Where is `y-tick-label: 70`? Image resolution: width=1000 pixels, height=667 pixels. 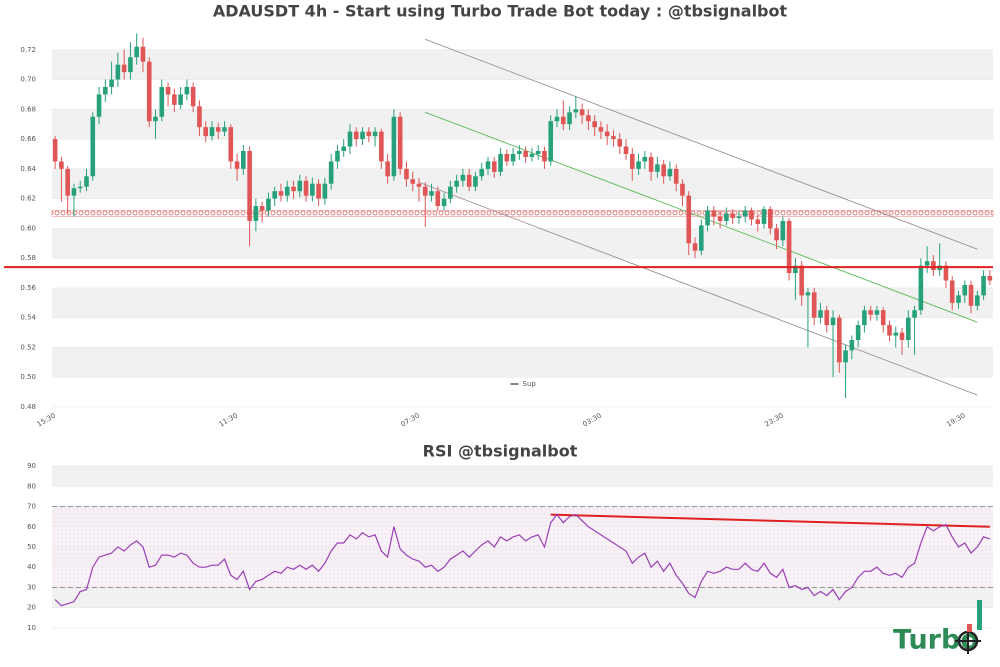
y-tick-label: 70 is located at coordinates (31, 507).